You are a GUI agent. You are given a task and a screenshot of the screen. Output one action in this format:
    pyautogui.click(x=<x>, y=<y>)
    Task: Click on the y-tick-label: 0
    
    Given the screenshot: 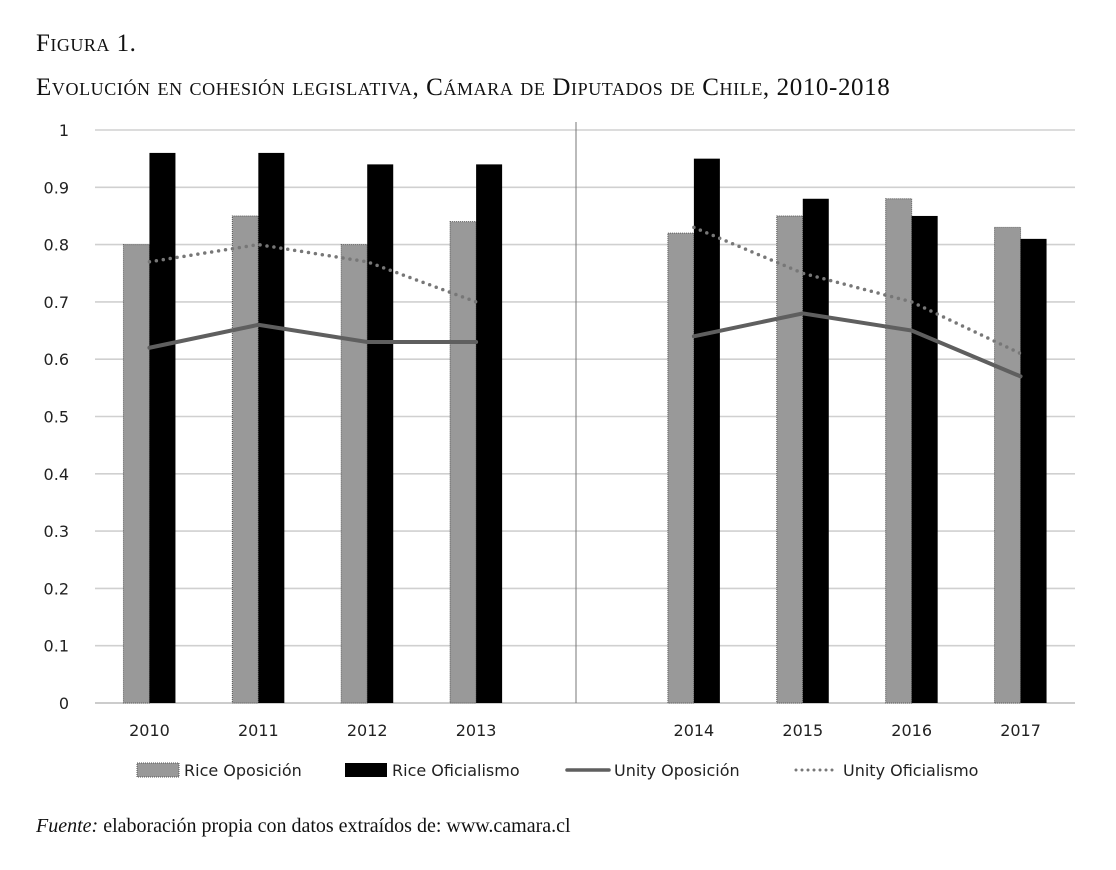 What is the action you would take?
    pyautogui.click(x=64, y=703)
    